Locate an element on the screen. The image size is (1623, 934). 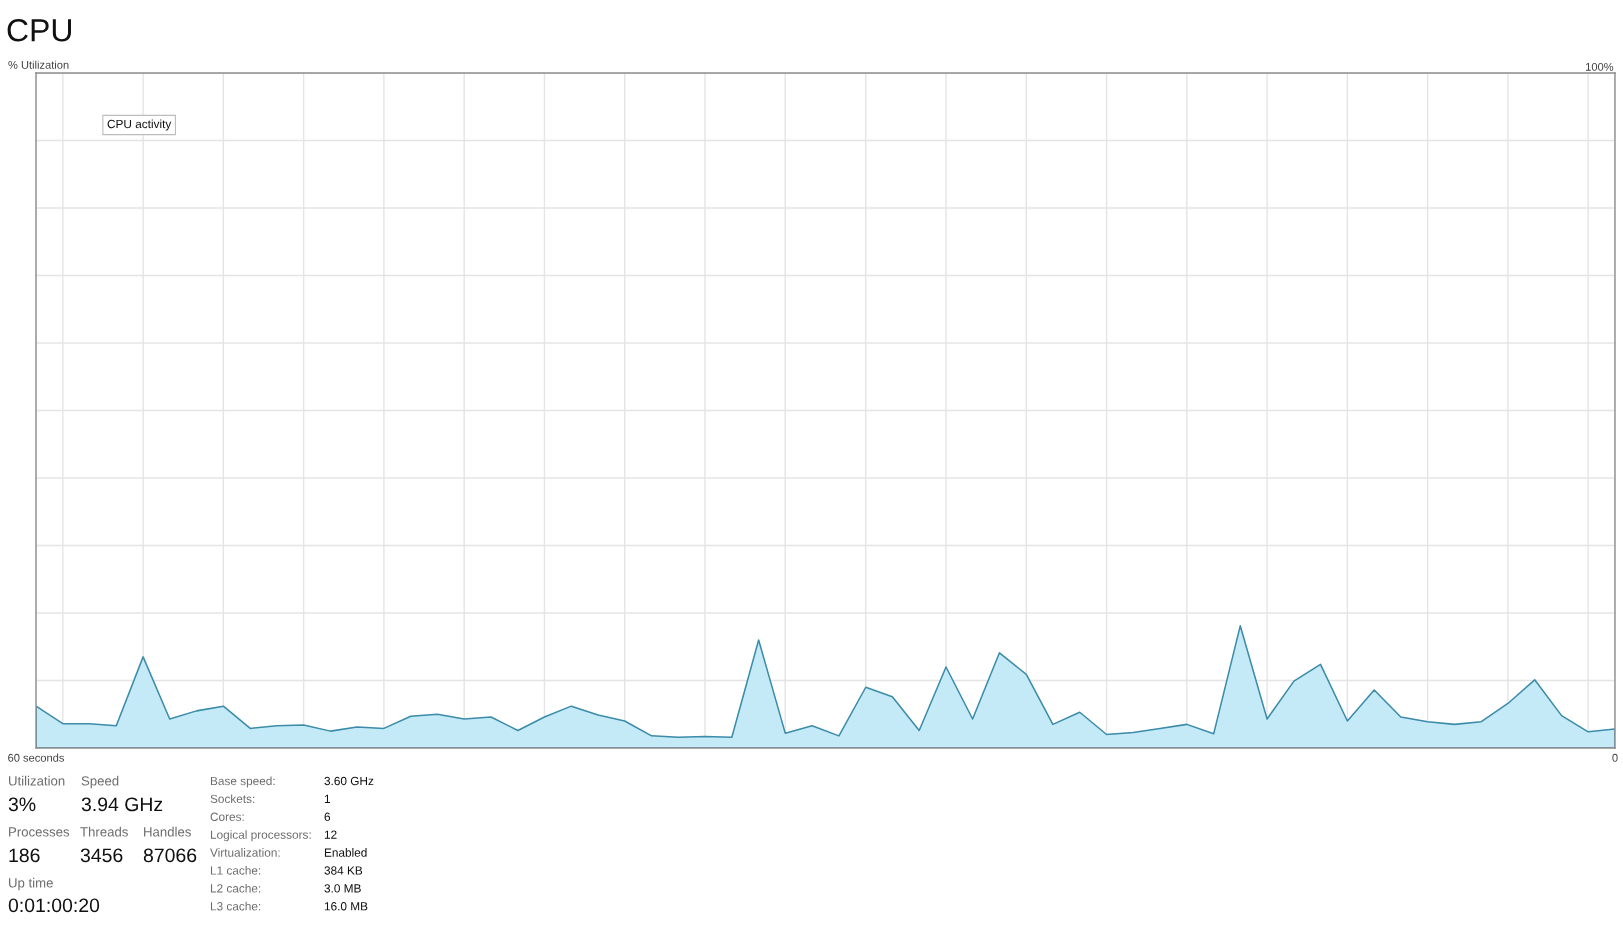
text: 6 is located at coordinates (327, 816).